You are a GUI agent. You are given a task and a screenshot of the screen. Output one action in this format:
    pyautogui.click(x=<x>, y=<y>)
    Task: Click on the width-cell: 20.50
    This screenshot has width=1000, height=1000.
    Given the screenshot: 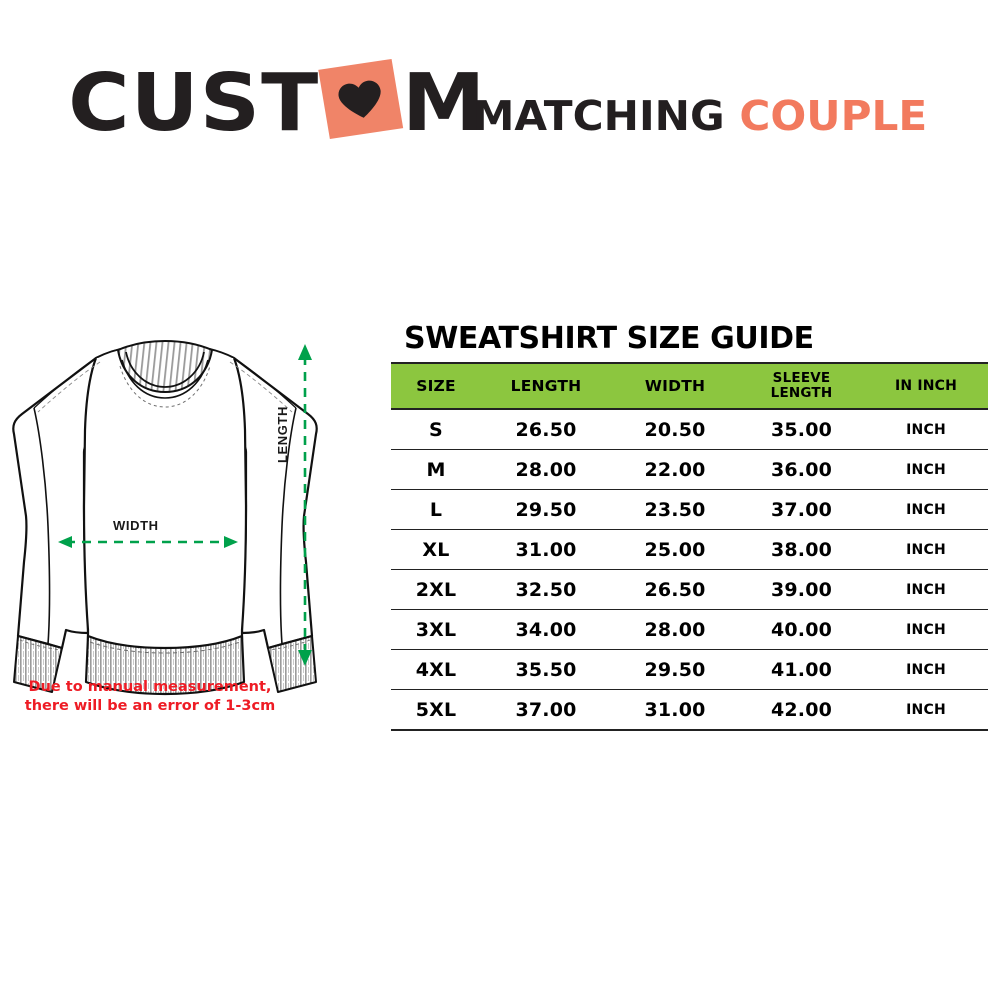 What is the action you would take?
    pyautogui.click(x=675, y=429)
    